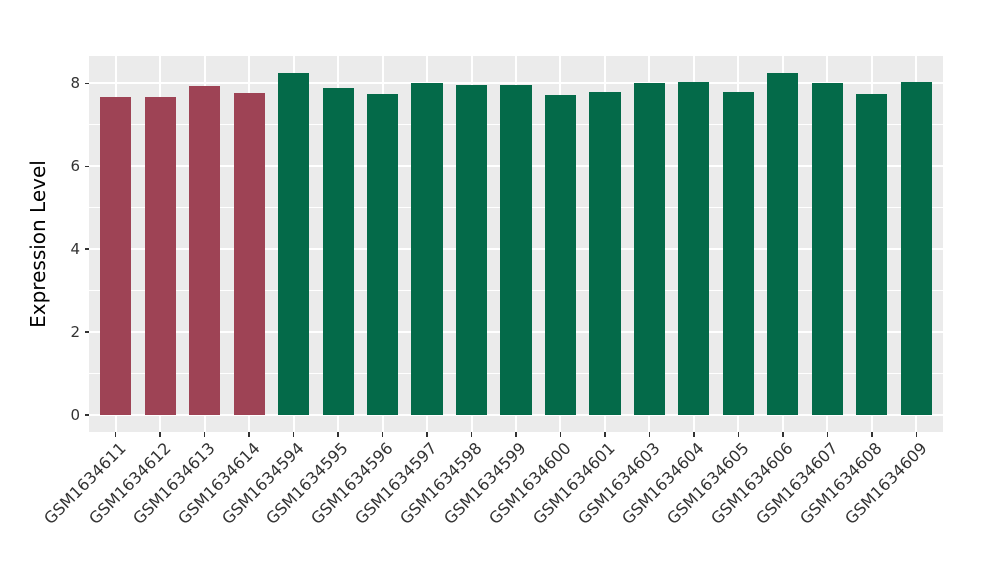 Image resolution: width=1000 pixels, height=580 pixels. What do you see at coordinates (116, 255) in the screenshot?
I see `bar-GSM1634611` at bounding box center [116, 255].